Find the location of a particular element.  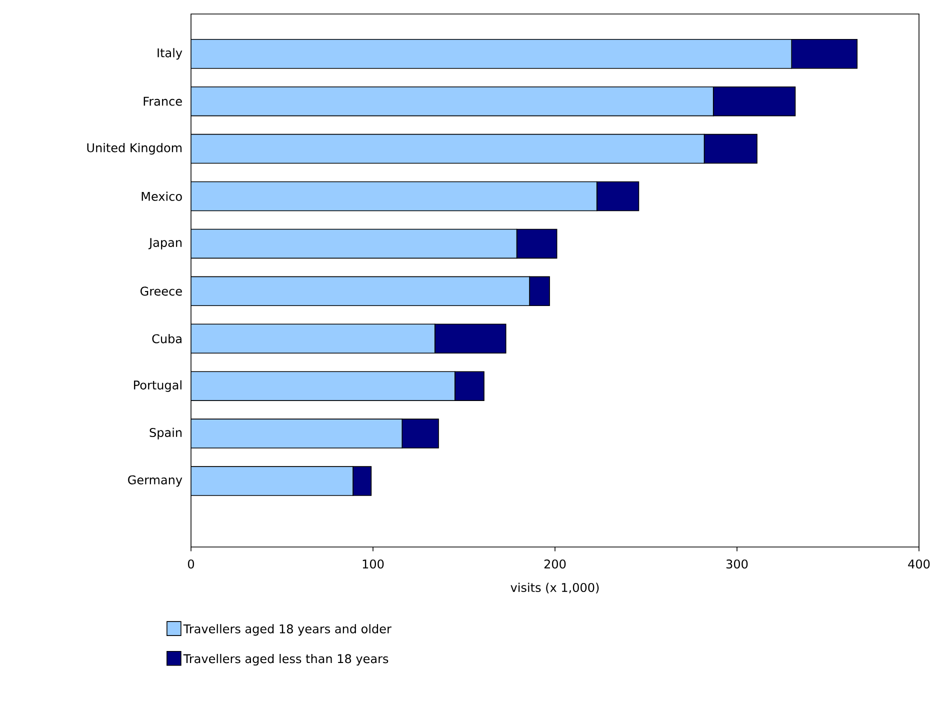

x-tick-label: 0 is located at coordinates (191, 564).